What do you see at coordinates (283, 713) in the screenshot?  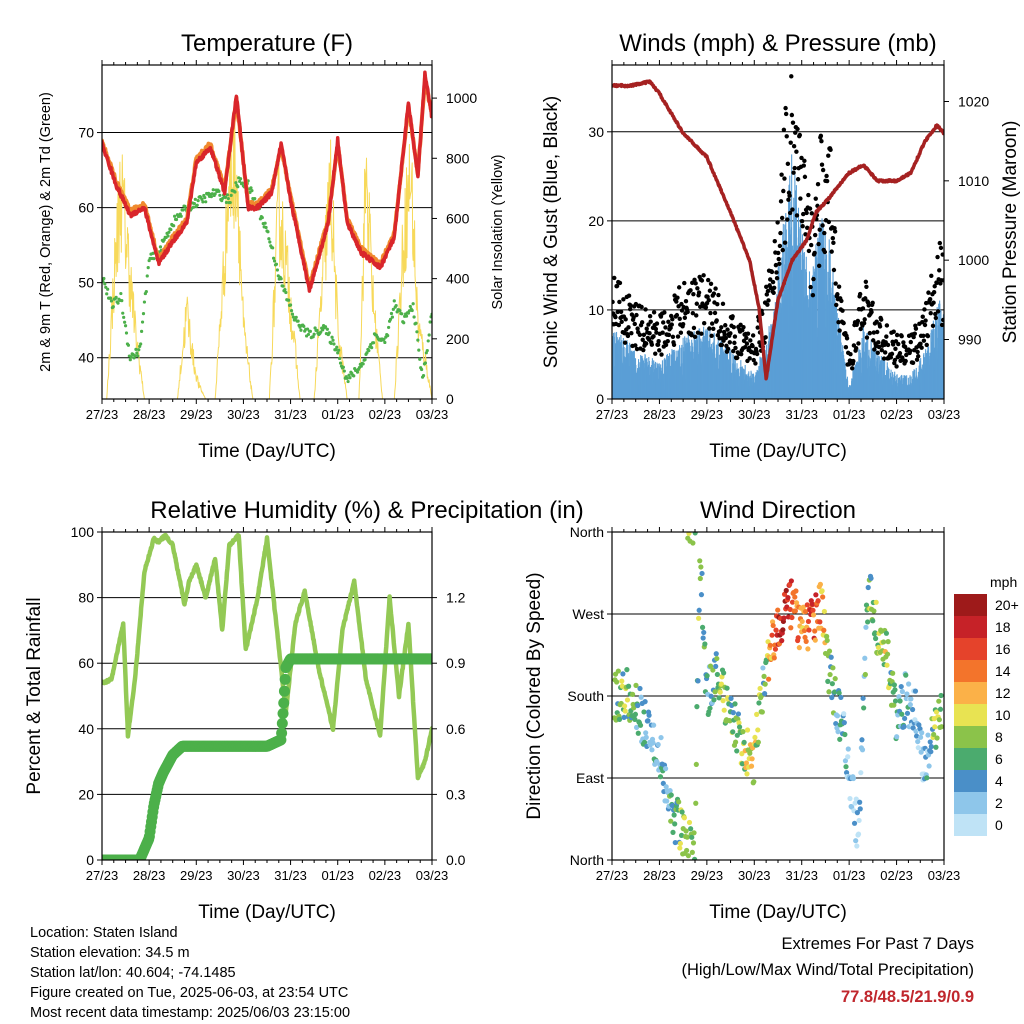 I see `precip-point` at bounding box center [283, 713].